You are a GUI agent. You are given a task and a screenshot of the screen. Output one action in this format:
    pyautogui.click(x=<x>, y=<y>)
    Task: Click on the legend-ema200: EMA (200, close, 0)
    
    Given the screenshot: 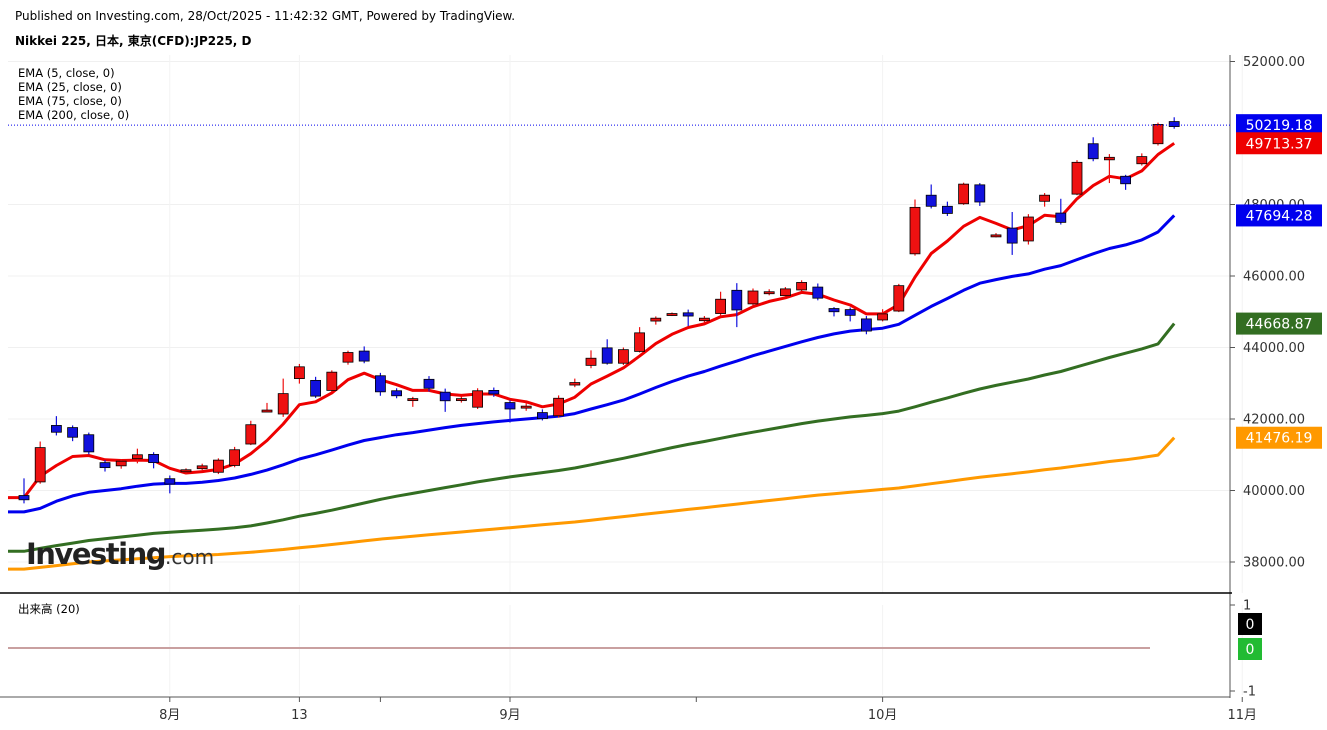 What is the action you would take?
    pyautogui.click(x=74, y=115)
    